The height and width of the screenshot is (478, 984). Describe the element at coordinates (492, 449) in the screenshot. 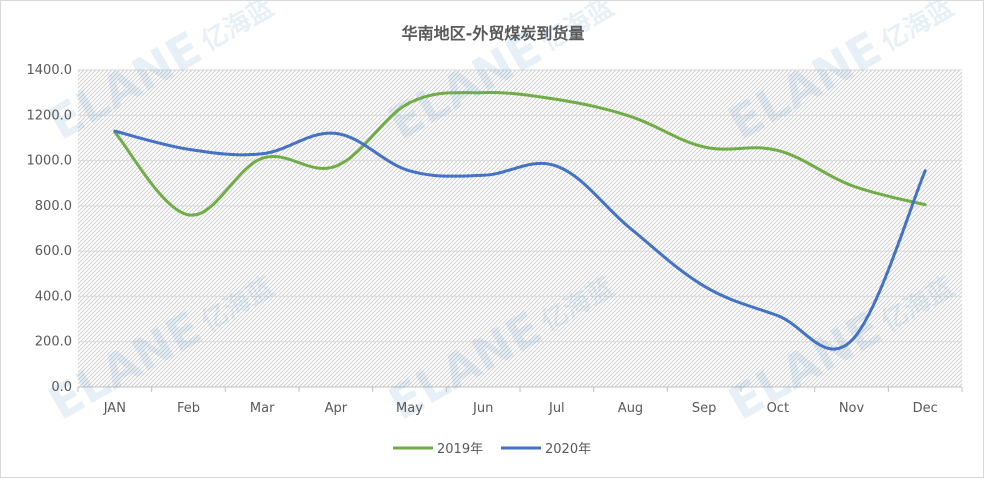

I see `legend: 2019年 2020年` at that location.